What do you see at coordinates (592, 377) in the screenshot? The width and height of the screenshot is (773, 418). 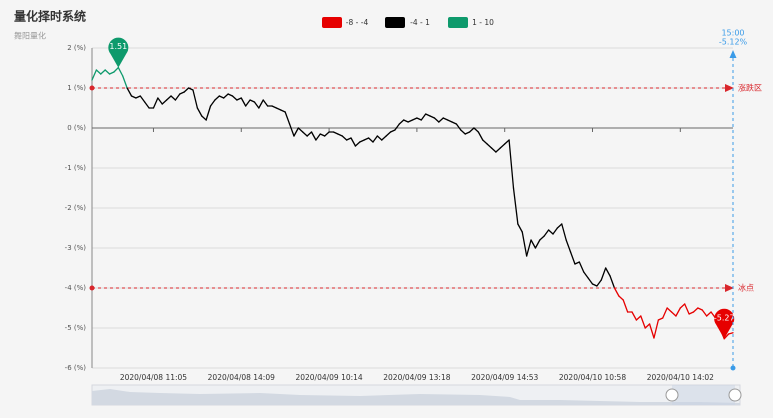 I see `x-tick-label: 2020/04/10 10:58` at bounding box center [592, 377].